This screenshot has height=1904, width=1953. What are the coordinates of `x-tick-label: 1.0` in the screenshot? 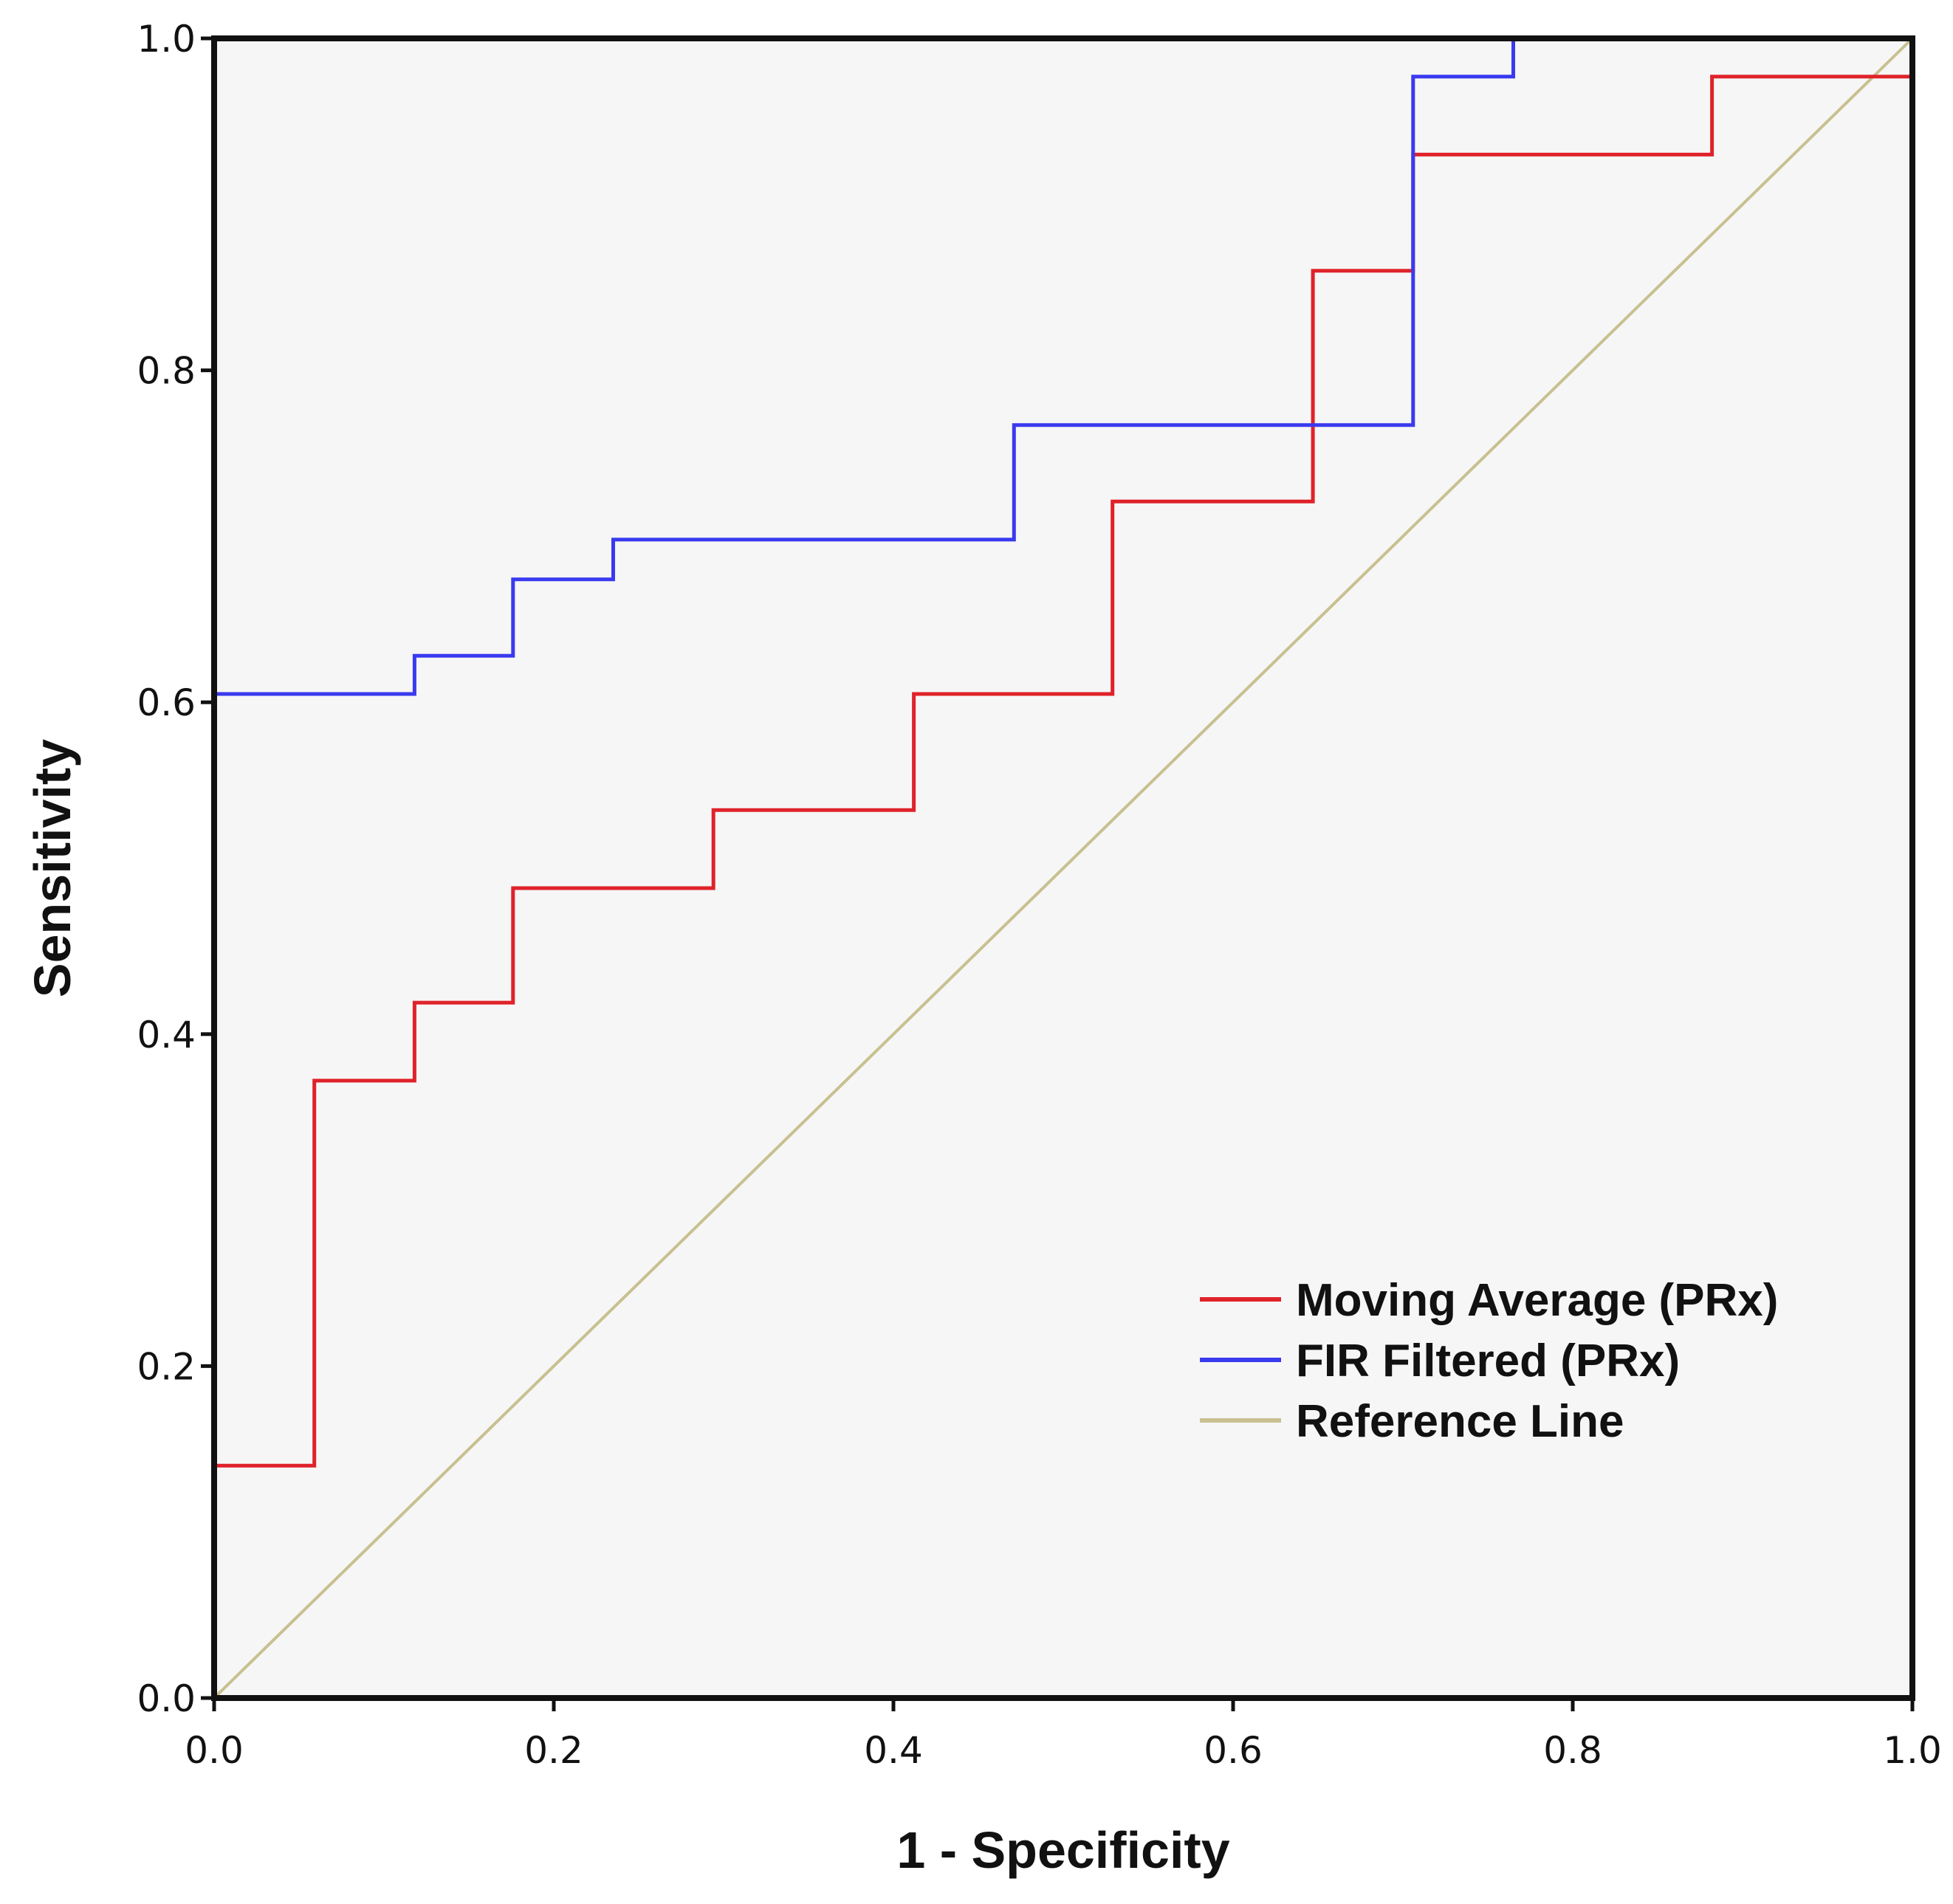 It's located at (1913, 1751).